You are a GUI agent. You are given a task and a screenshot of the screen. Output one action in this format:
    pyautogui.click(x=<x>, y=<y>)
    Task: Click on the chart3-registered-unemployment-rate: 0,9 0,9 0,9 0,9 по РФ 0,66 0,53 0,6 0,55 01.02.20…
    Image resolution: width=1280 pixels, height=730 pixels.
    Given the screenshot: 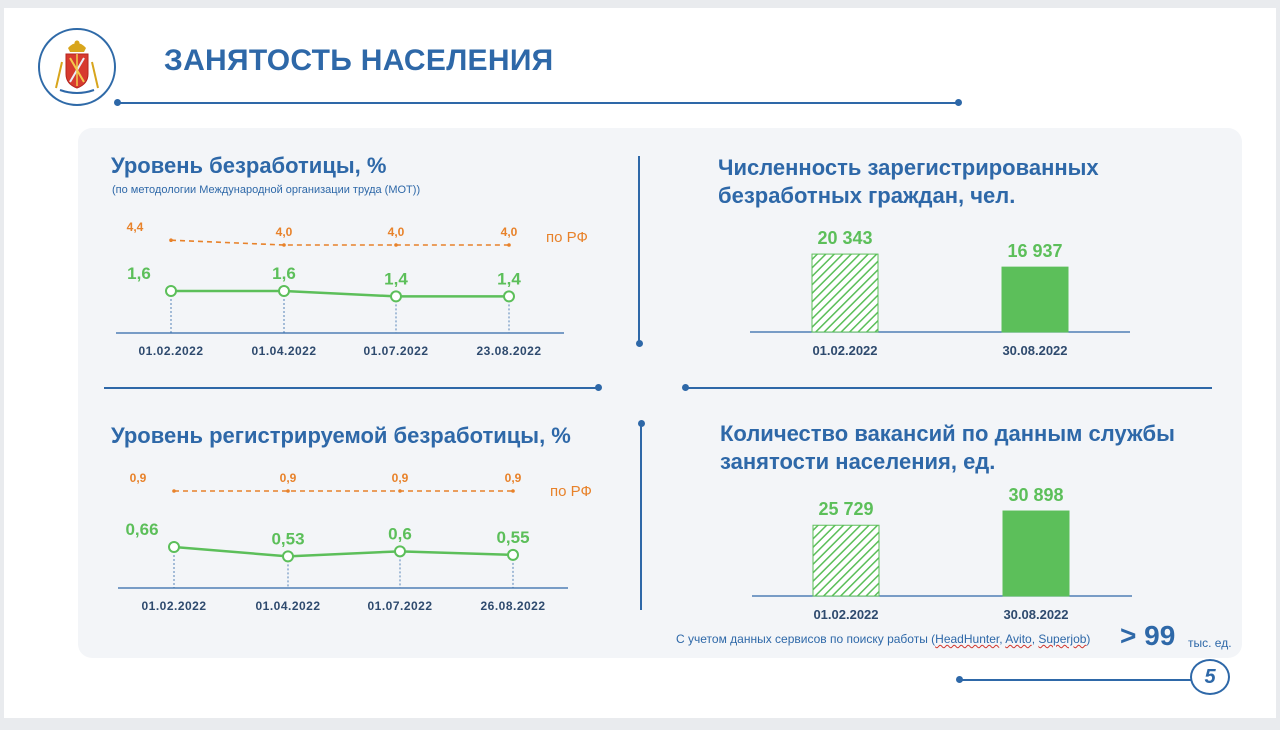 What is the action you would take?
    pyautogui.click(x=355, y=542)
    